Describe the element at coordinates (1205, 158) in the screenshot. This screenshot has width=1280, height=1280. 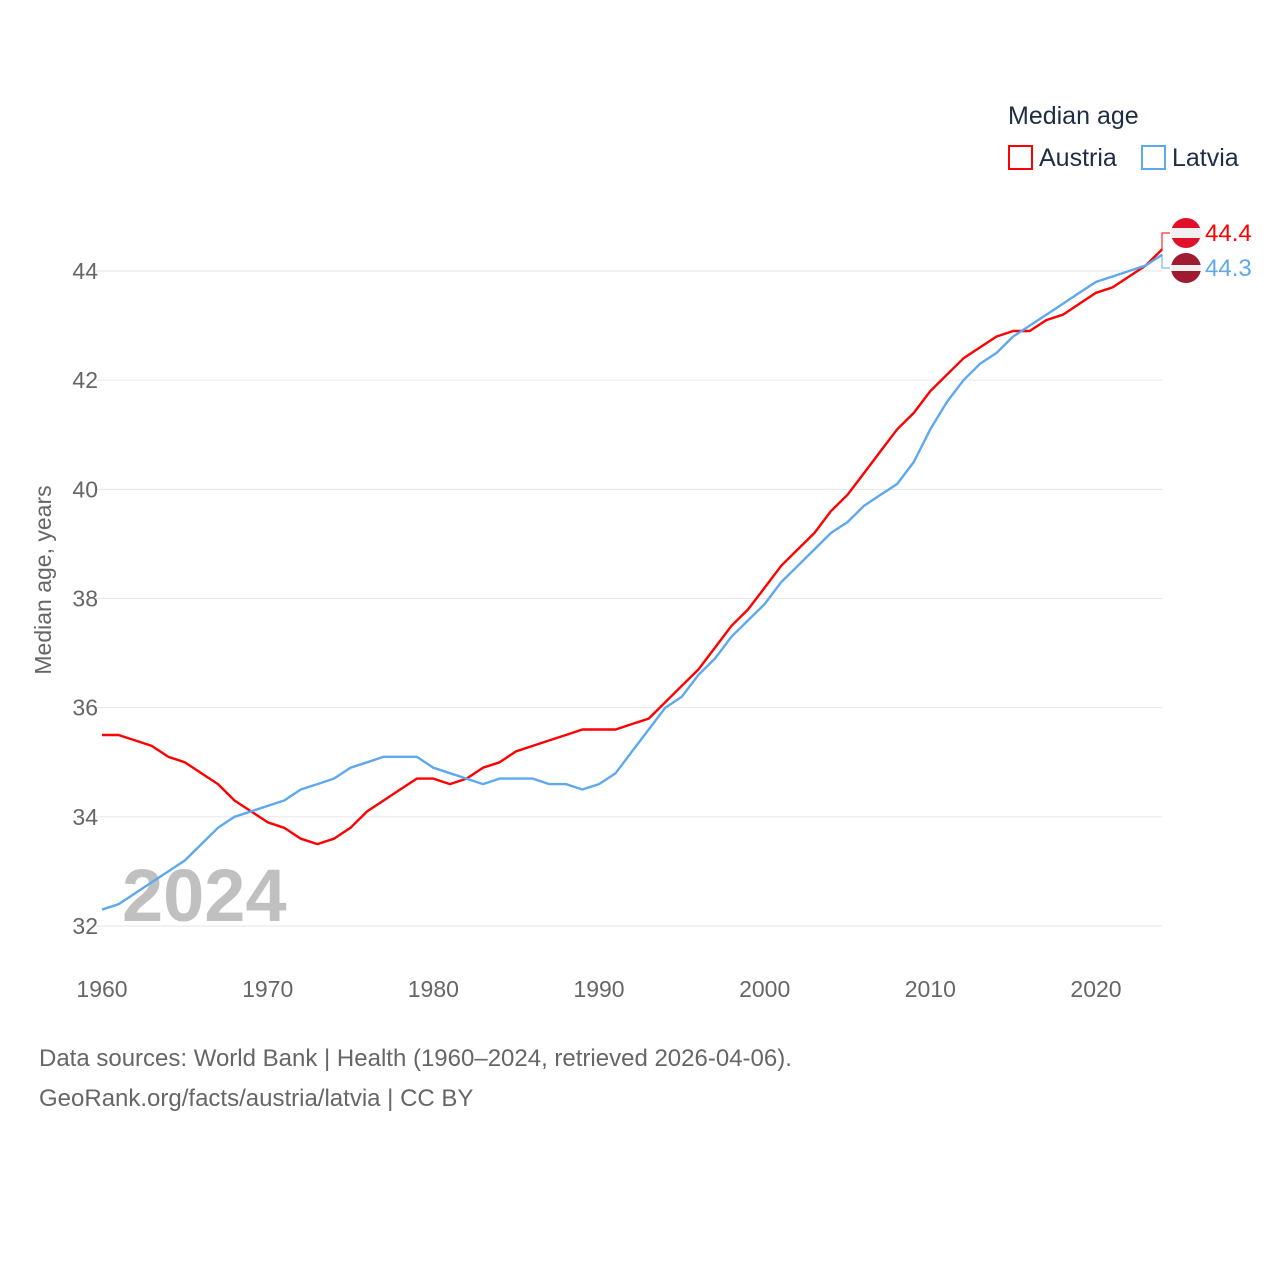
I see `legend-label-latvia: Latvia` at that location.